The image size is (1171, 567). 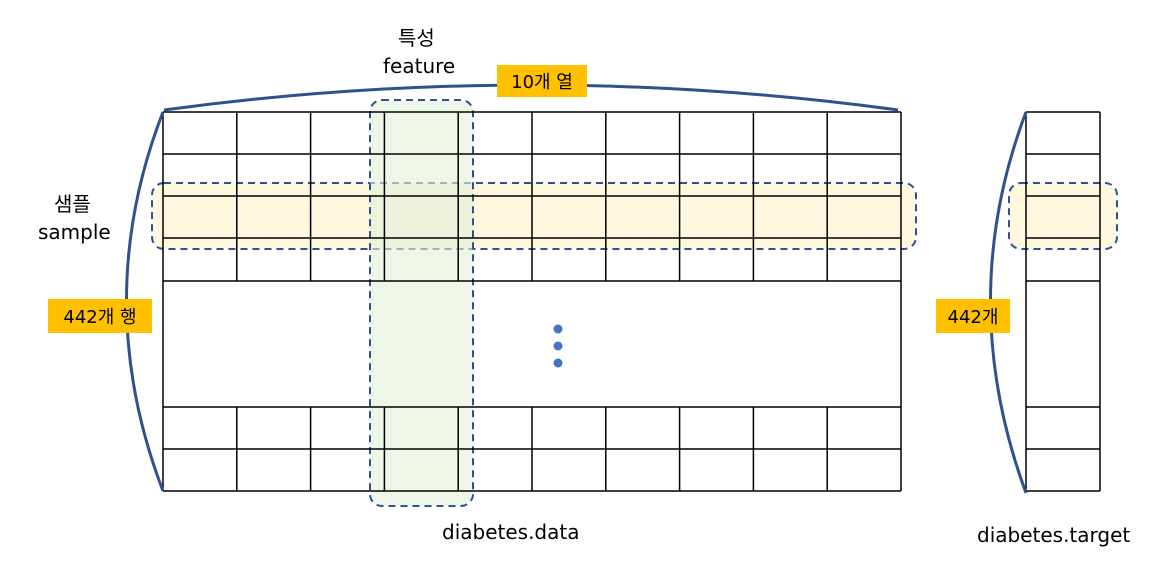 I want to click on sample-label-en: sample, so click(x=74, y=232).